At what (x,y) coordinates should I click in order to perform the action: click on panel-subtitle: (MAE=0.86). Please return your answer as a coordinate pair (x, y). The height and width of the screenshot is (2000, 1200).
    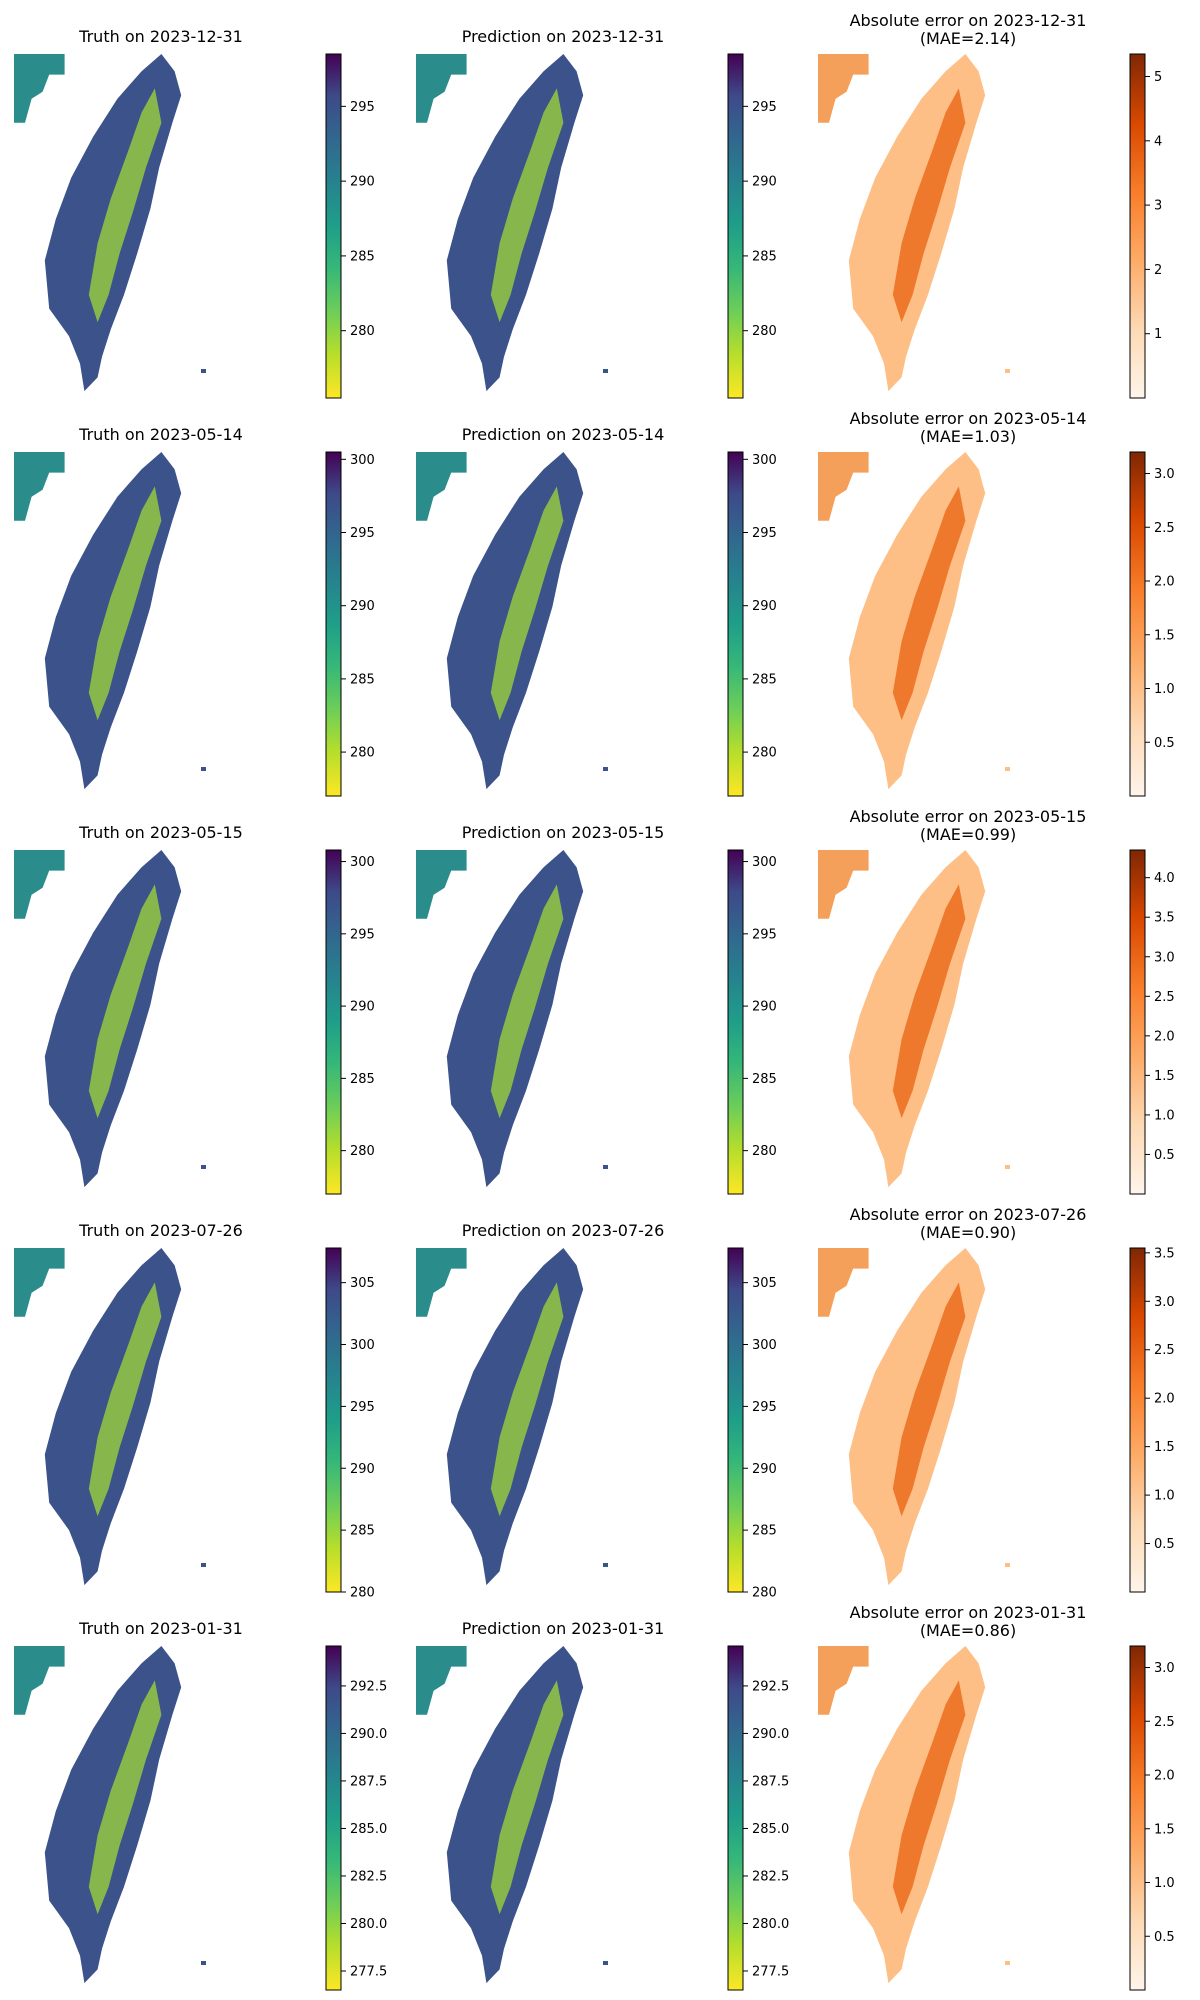
    Looking at the image, I should click on (968, 1630).